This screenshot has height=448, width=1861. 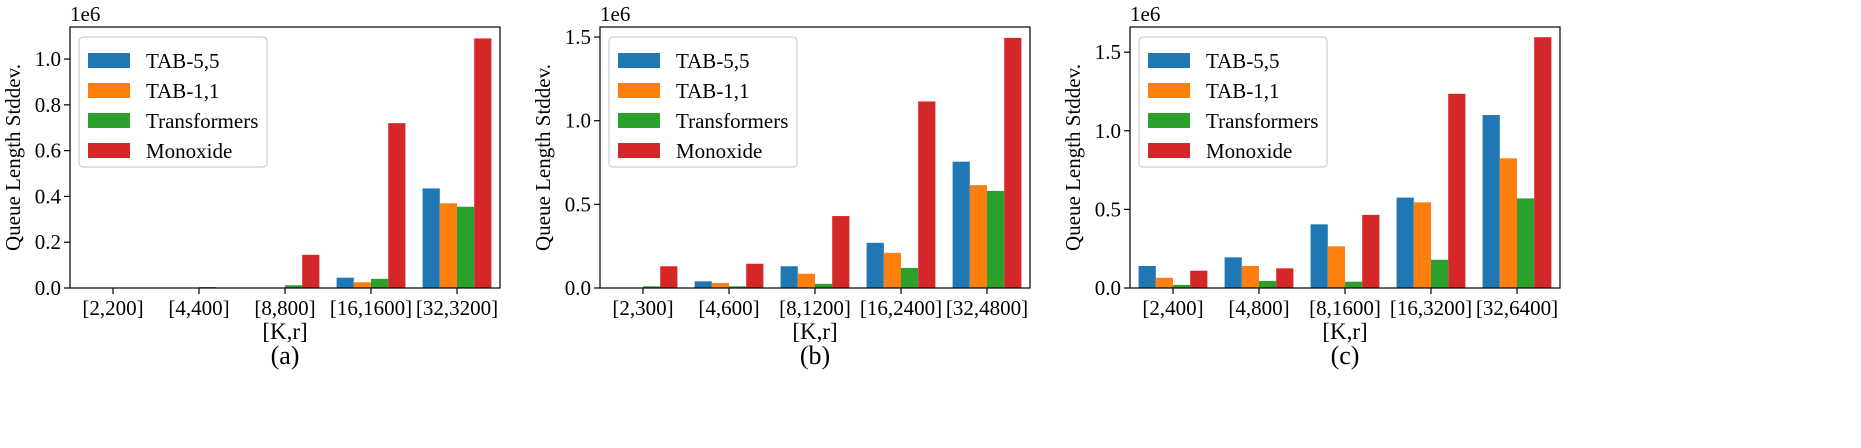 I want to click on legend: TAB-5,5 TAB-1,1 Transformers Monoxide, so click(x=173, y=102).